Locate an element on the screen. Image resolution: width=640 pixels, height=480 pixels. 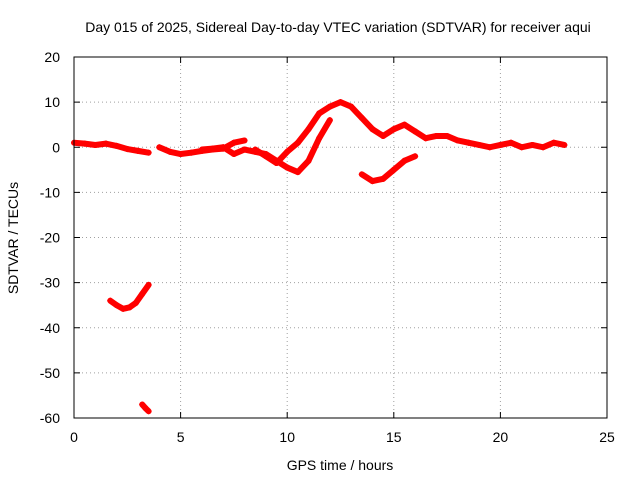
x-tick-label: 5 is located at coordinates (181, 437).